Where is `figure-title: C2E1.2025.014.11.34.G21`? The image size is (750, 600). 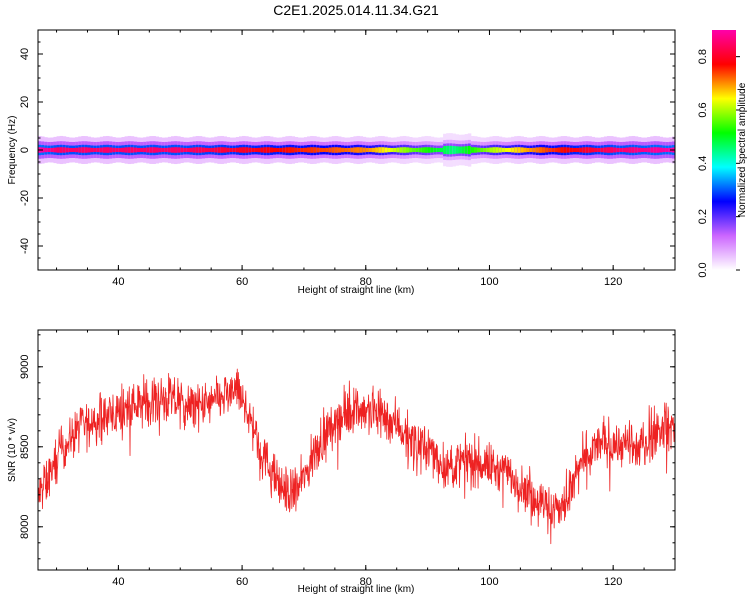
figure-title: C2E1.2025.014.11.34.G21 is located at coordinates (356, 10).